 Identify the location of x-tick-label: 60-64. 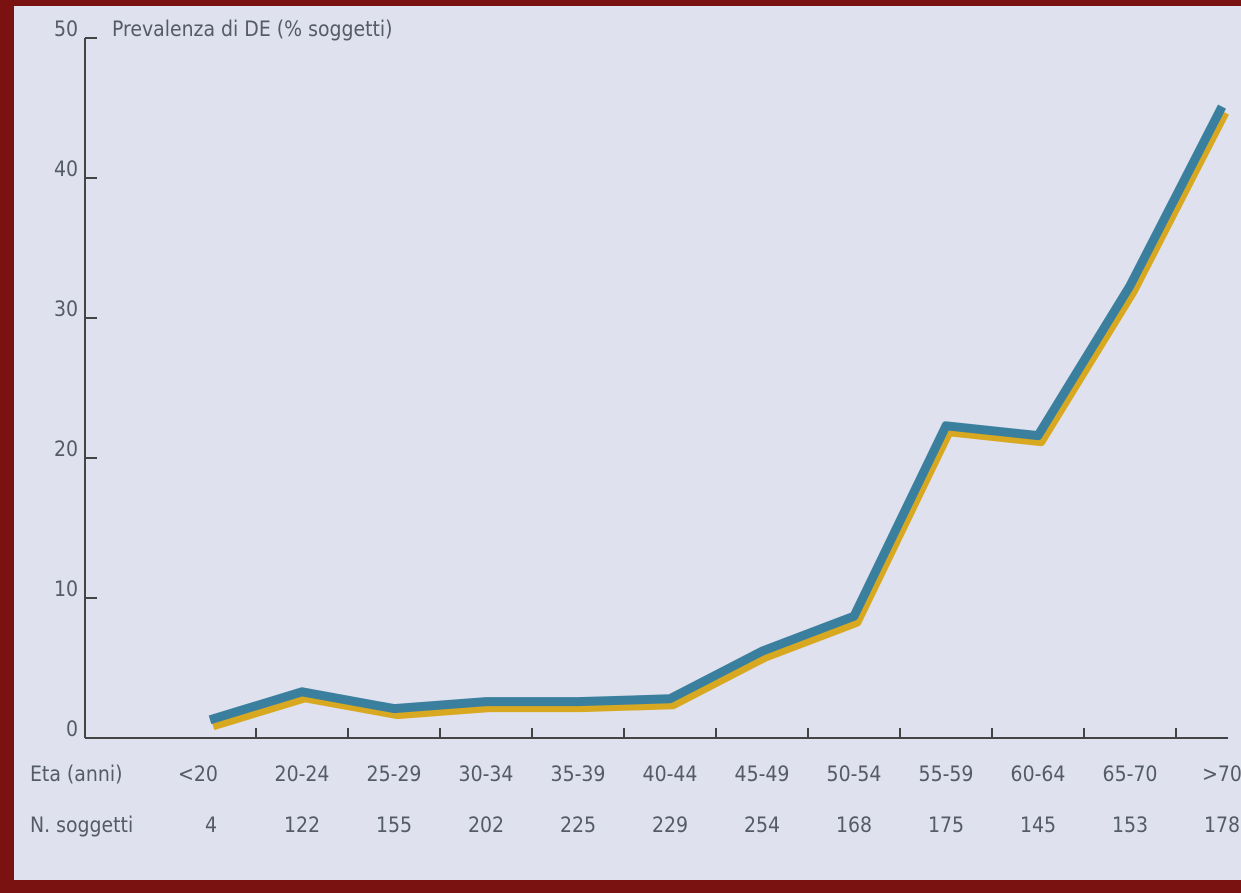
(1038, 774).